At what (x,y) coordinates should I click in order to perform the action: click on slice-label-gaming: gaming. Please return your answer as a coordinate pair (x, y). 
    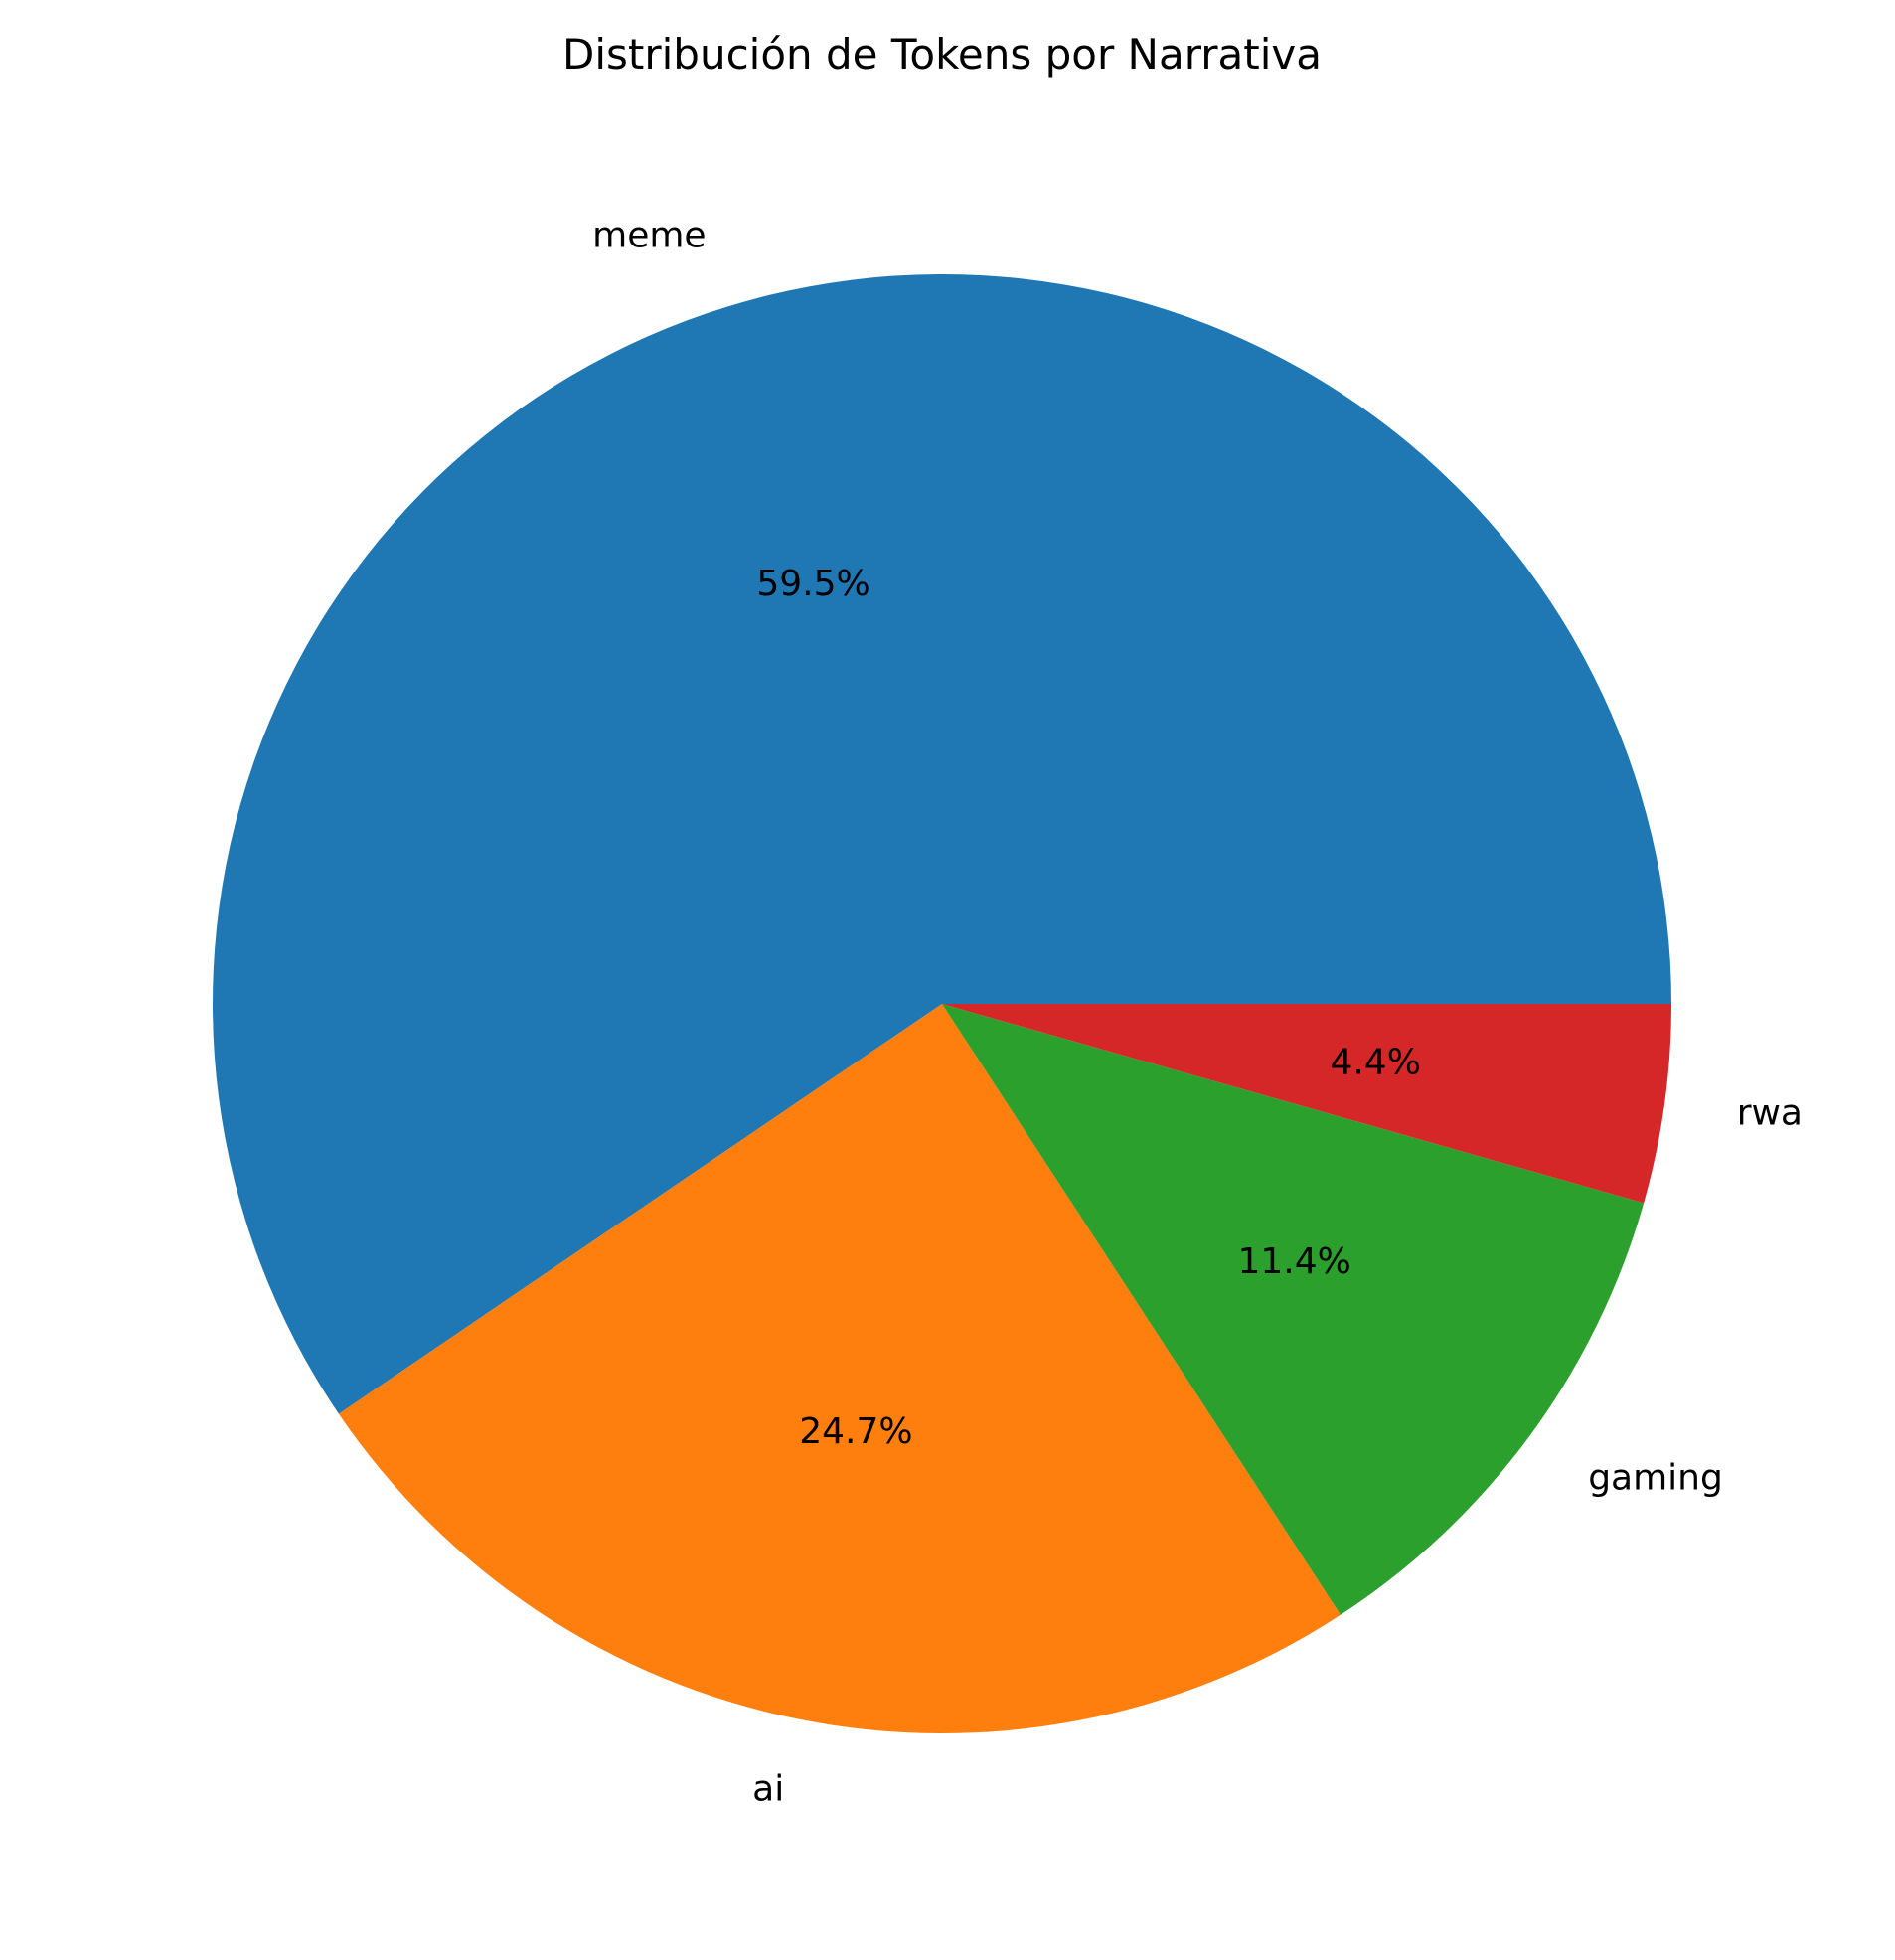
    Looking at the image, I should click on (1656, 1478).